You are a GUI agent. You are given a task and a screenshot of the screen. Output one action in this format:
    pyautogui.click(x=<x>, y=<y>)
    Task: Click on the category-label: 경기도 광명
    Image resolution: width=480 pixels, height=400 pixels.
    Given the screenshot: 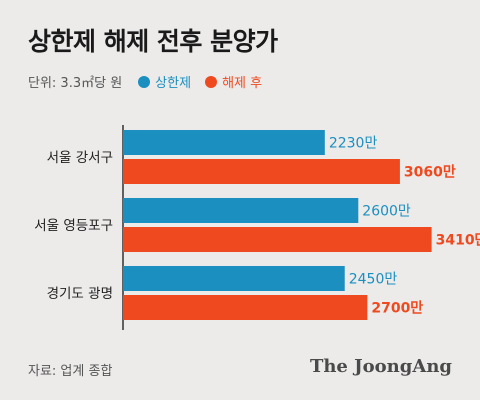 What is the action you would take?
    pyautogui.click(x=80, y=294)
    